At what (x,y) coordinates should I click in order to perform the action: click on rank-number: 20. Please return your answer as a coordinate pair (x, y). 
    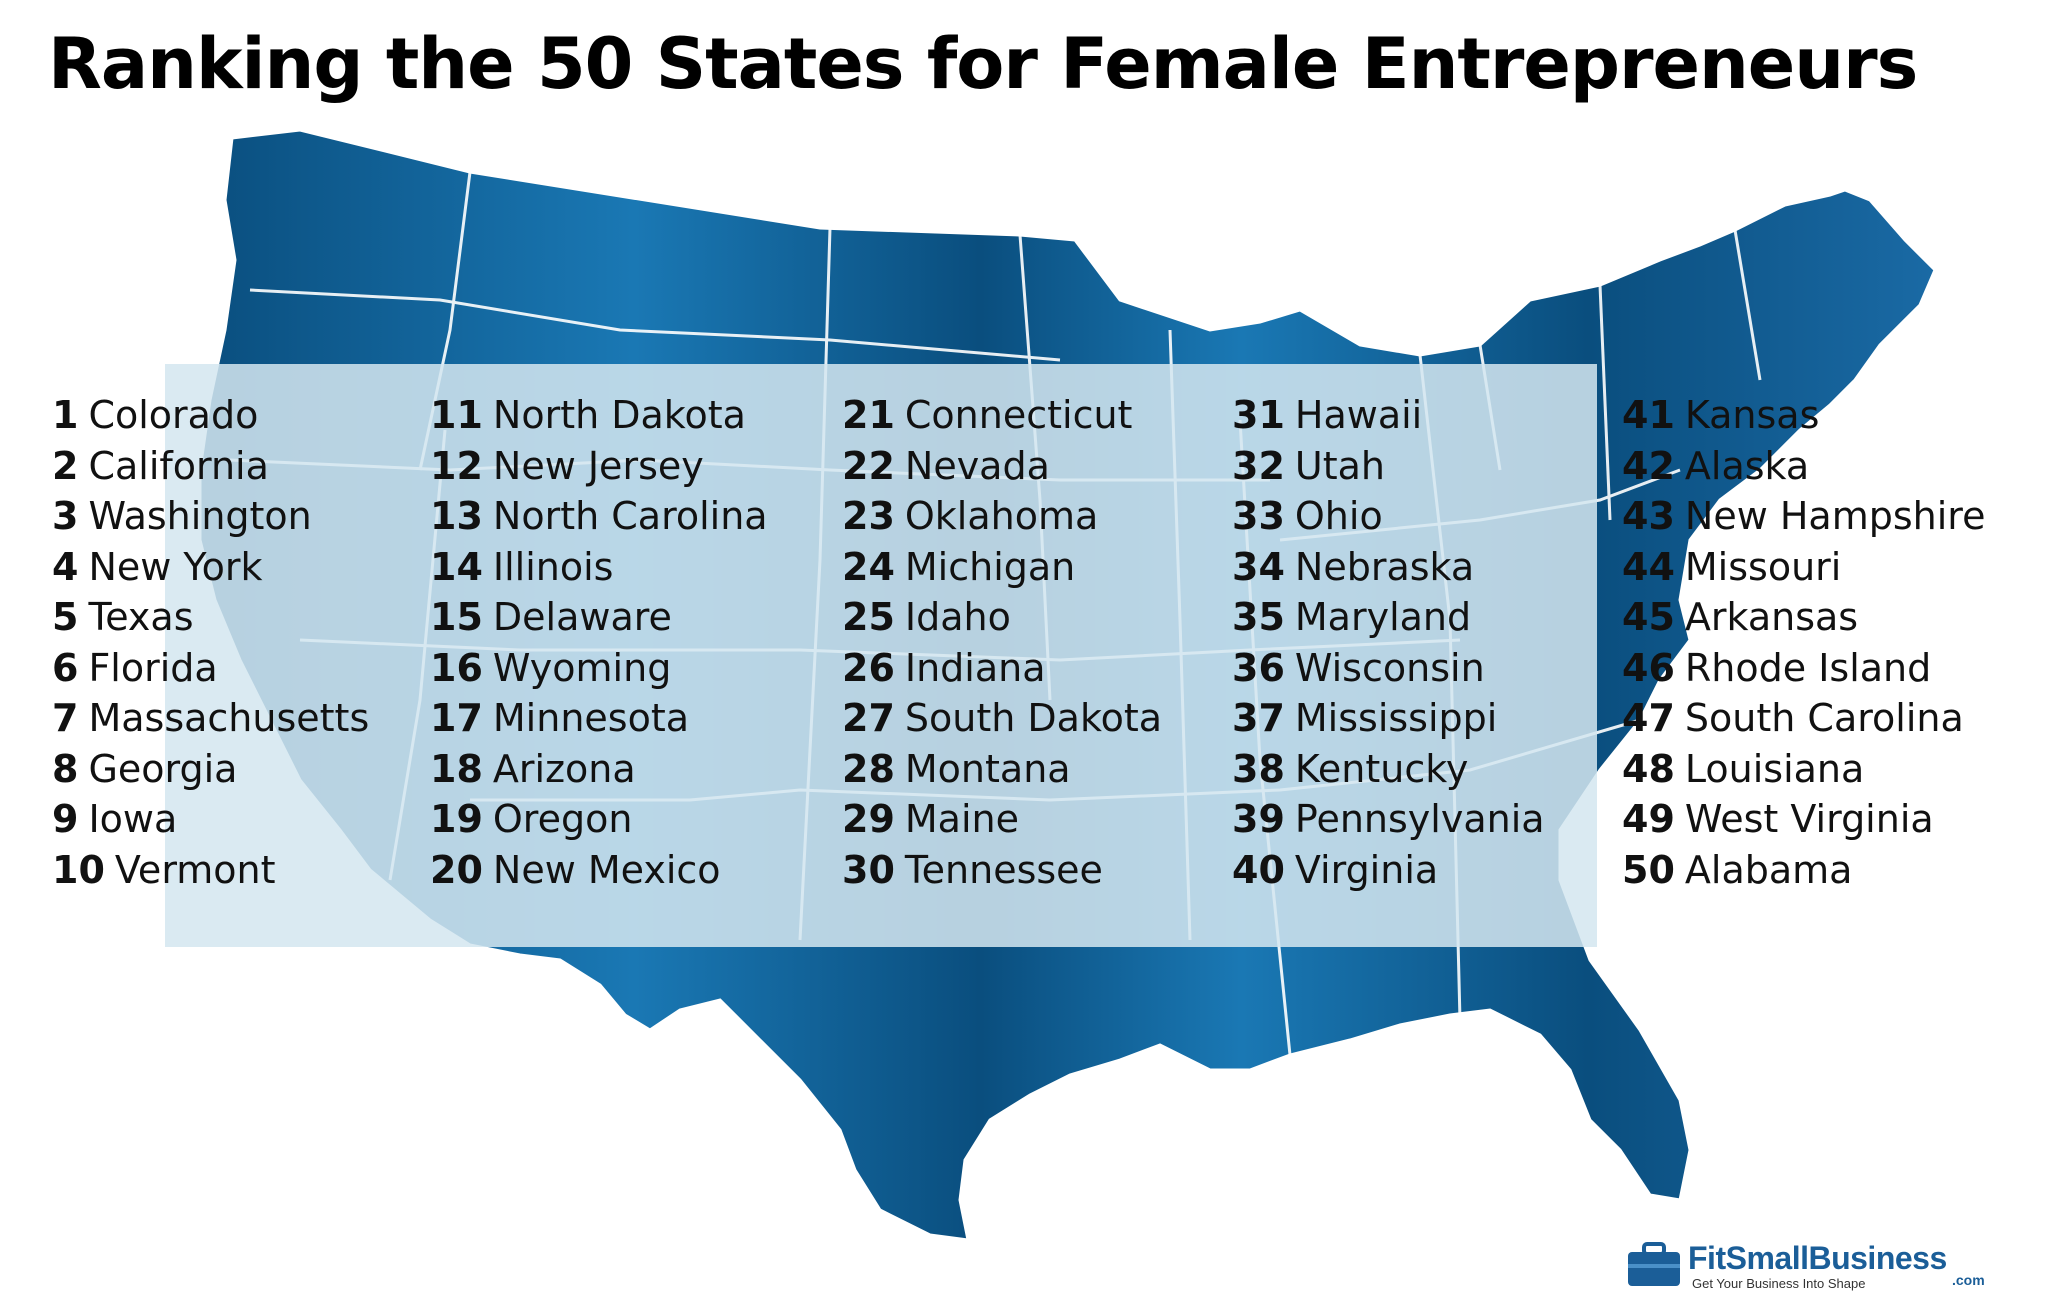
    Looking at the image, I should click on (456, 869).